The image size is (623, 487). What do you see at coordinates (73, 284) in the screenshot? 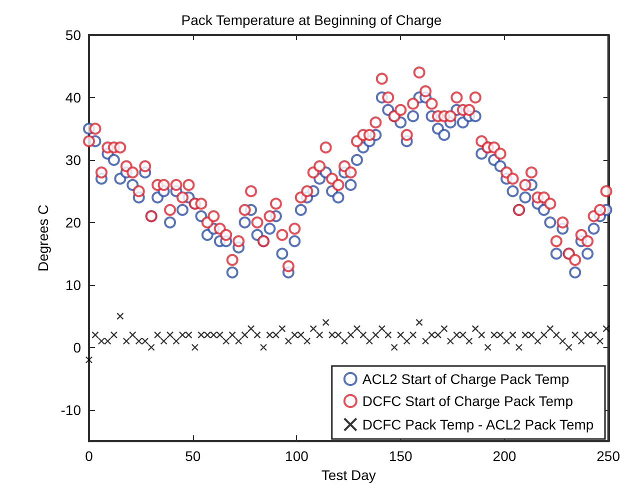
I see `y-tick-label: 10` at bounding box center [73, 284].